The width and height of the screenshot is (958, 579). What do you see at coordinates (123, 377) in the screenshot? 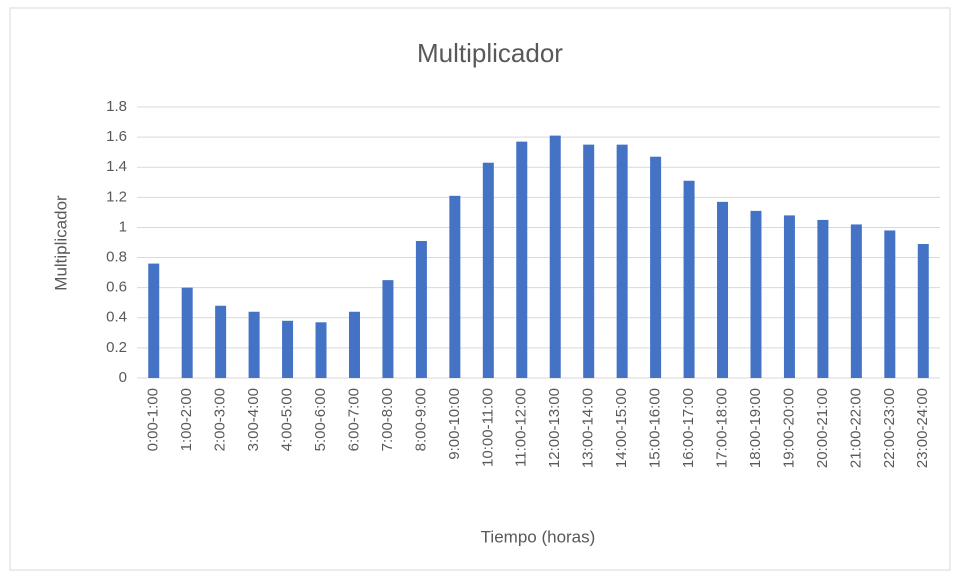
I see `y-tick-label: 0` at bounding box center [123, 377].